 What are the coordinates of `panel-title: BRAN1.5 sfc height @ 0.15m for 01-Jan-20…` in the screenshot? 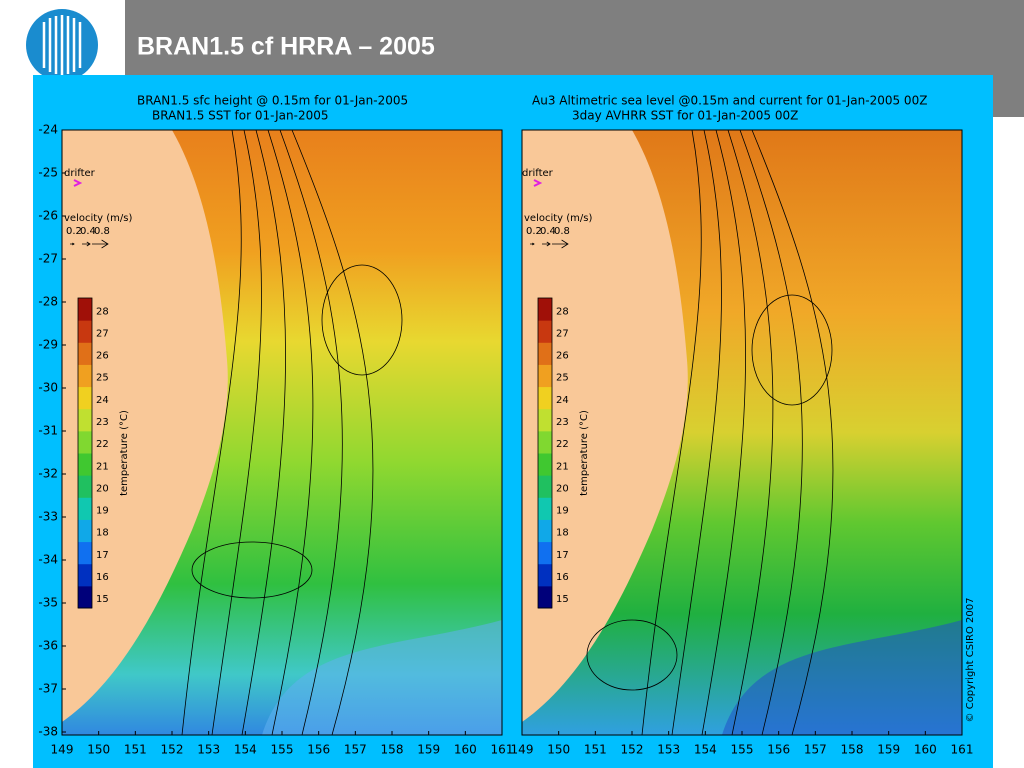 It's located at (272, 101).